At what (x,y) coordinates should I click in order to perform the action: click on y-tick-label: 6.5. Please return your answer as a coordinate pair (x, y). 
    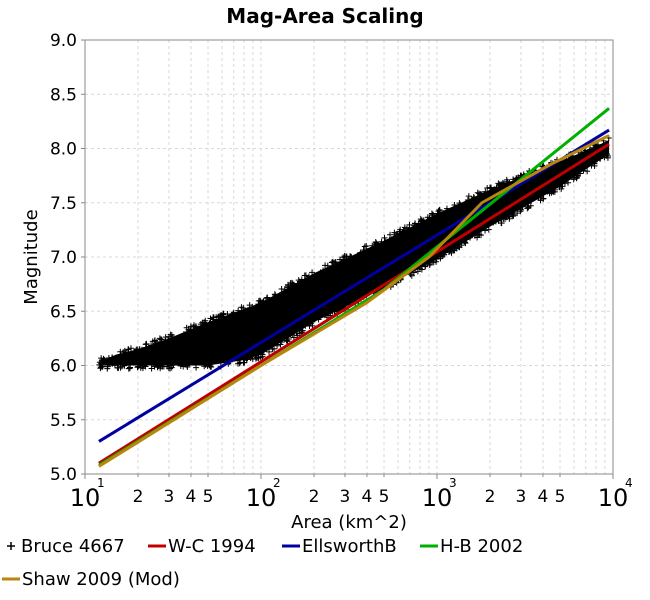
    Looking at the image, I should click on (63, 312).